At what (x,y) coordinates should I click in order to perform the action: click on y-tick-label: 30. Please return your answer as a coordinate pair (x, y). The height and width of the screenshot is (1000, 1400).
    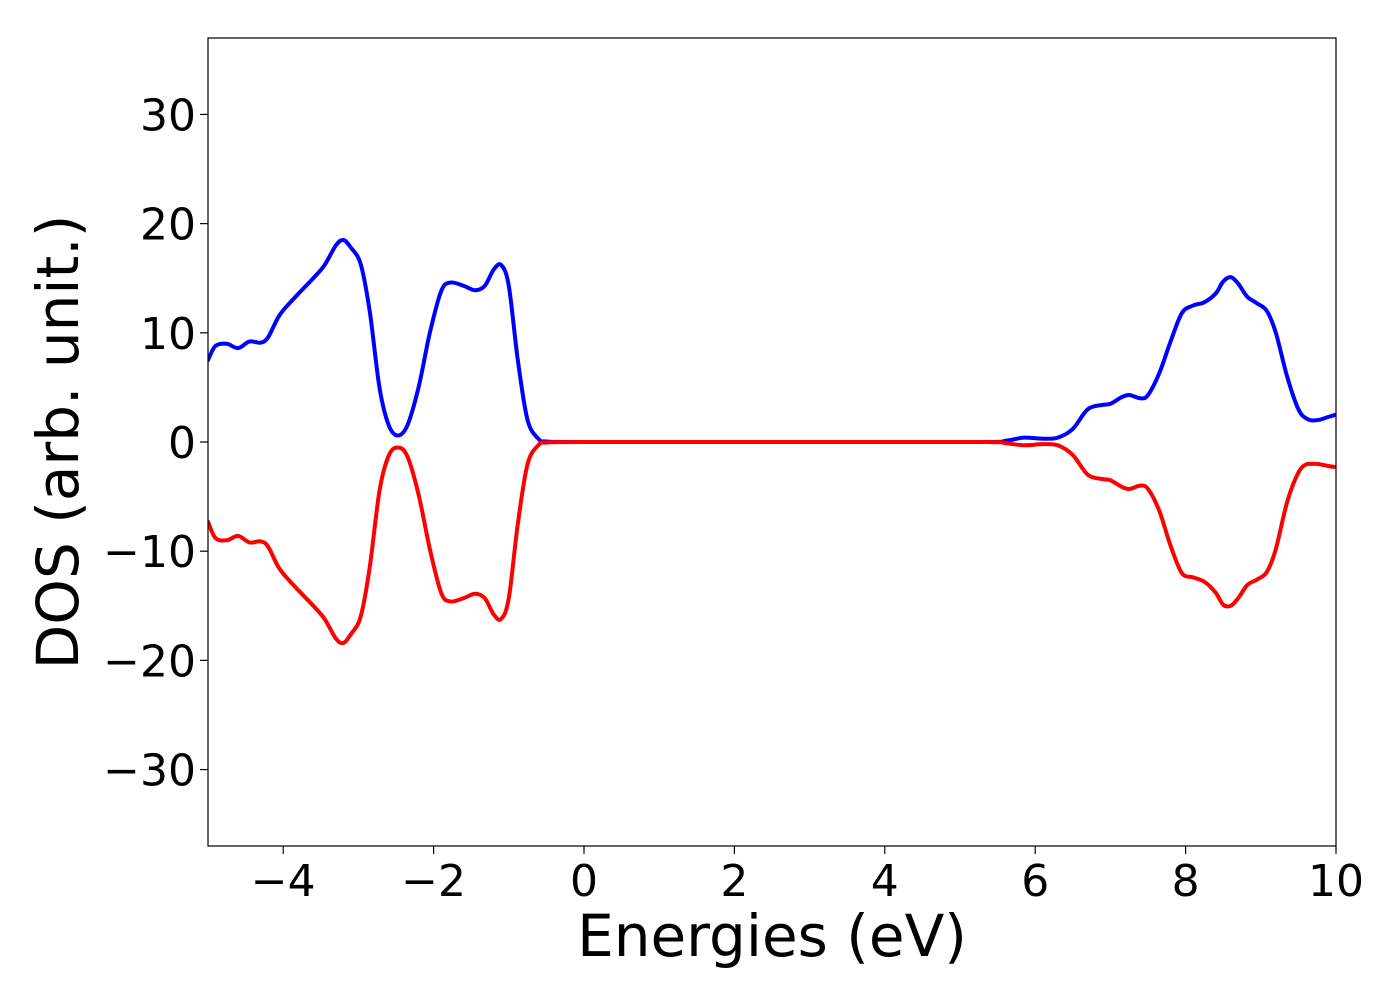
    Looking at the image, I should click on (168, 115).